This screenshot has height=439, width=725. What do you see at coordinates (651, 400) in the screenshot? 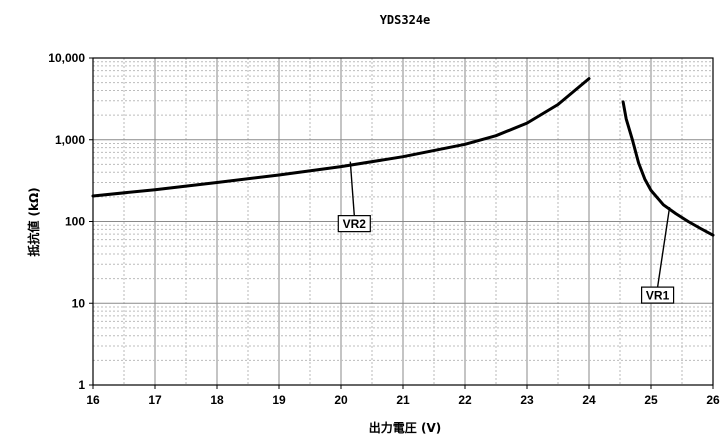
I see `x-tick-label: 25` at bounding box center [651, 400].